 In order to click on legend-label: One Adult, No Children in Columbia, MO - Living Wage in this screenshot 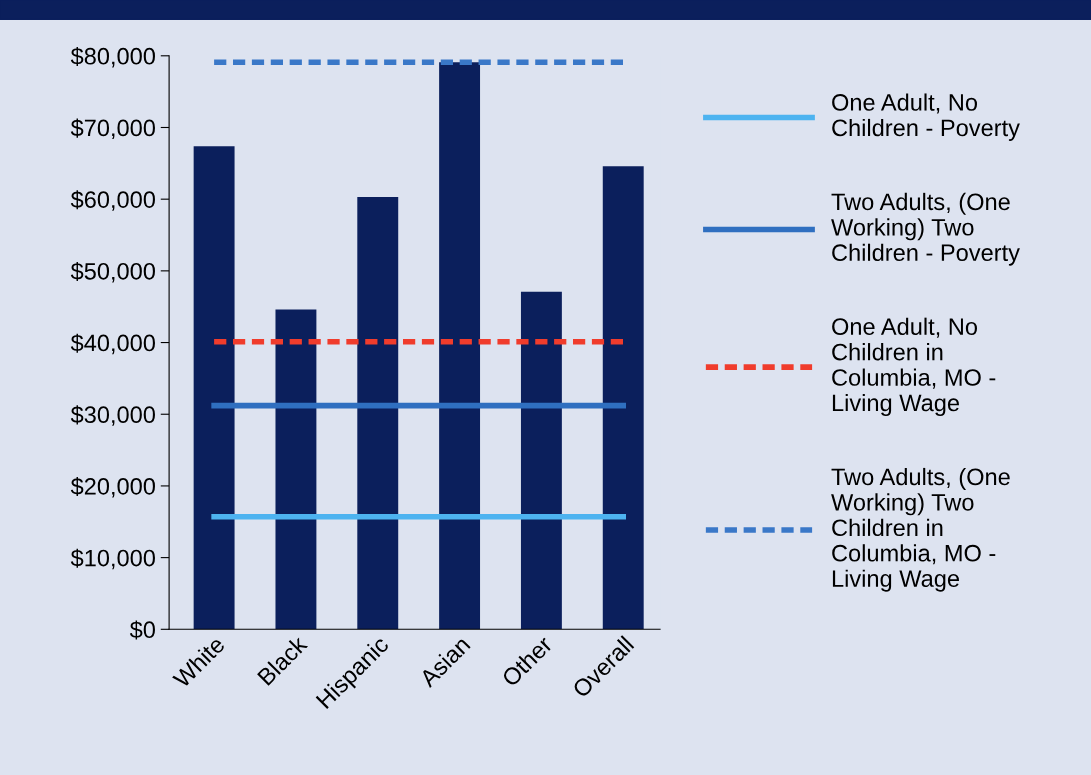, I will do `click(914, 366)`.